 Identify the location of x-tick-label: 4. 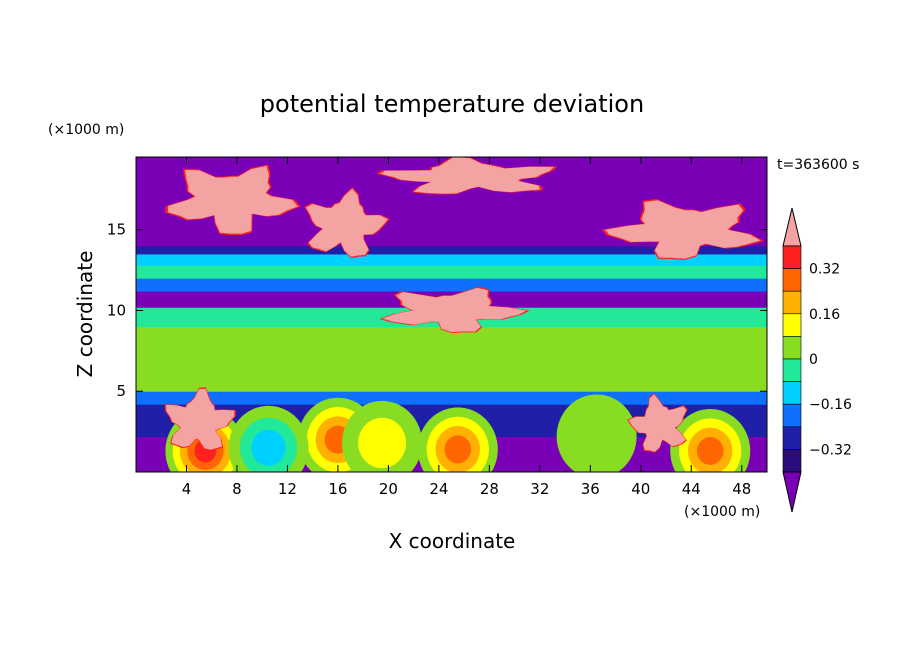
(187, 489).